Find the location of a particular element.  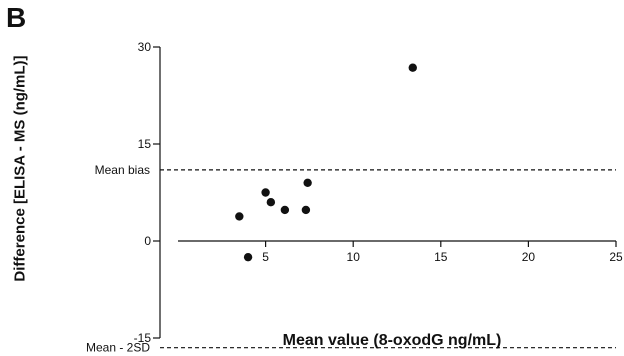

x-tick-label: 10 is located at coordinates (354, 257).